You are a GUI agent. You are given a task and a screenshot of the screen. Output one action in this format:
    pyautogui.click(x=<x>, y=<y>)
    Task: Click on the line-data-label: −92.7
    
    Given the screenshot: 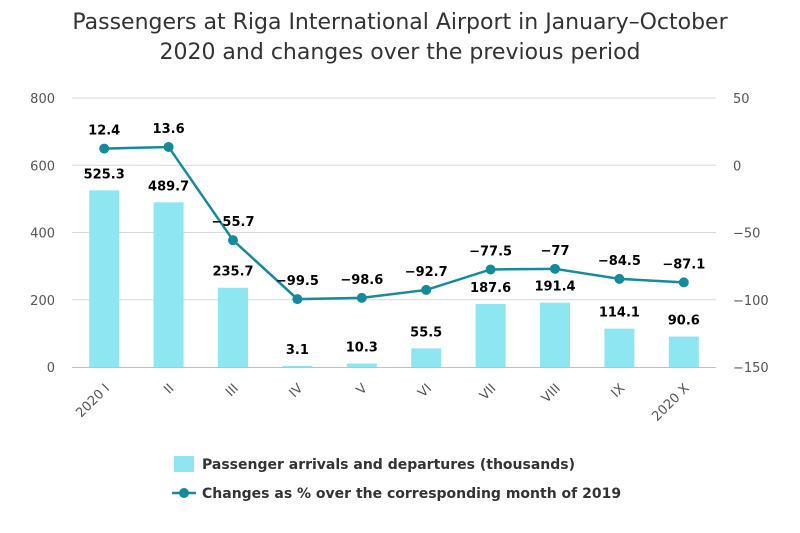 What is the action you would take?
    pyautogui.click(x=426, y=272)
    